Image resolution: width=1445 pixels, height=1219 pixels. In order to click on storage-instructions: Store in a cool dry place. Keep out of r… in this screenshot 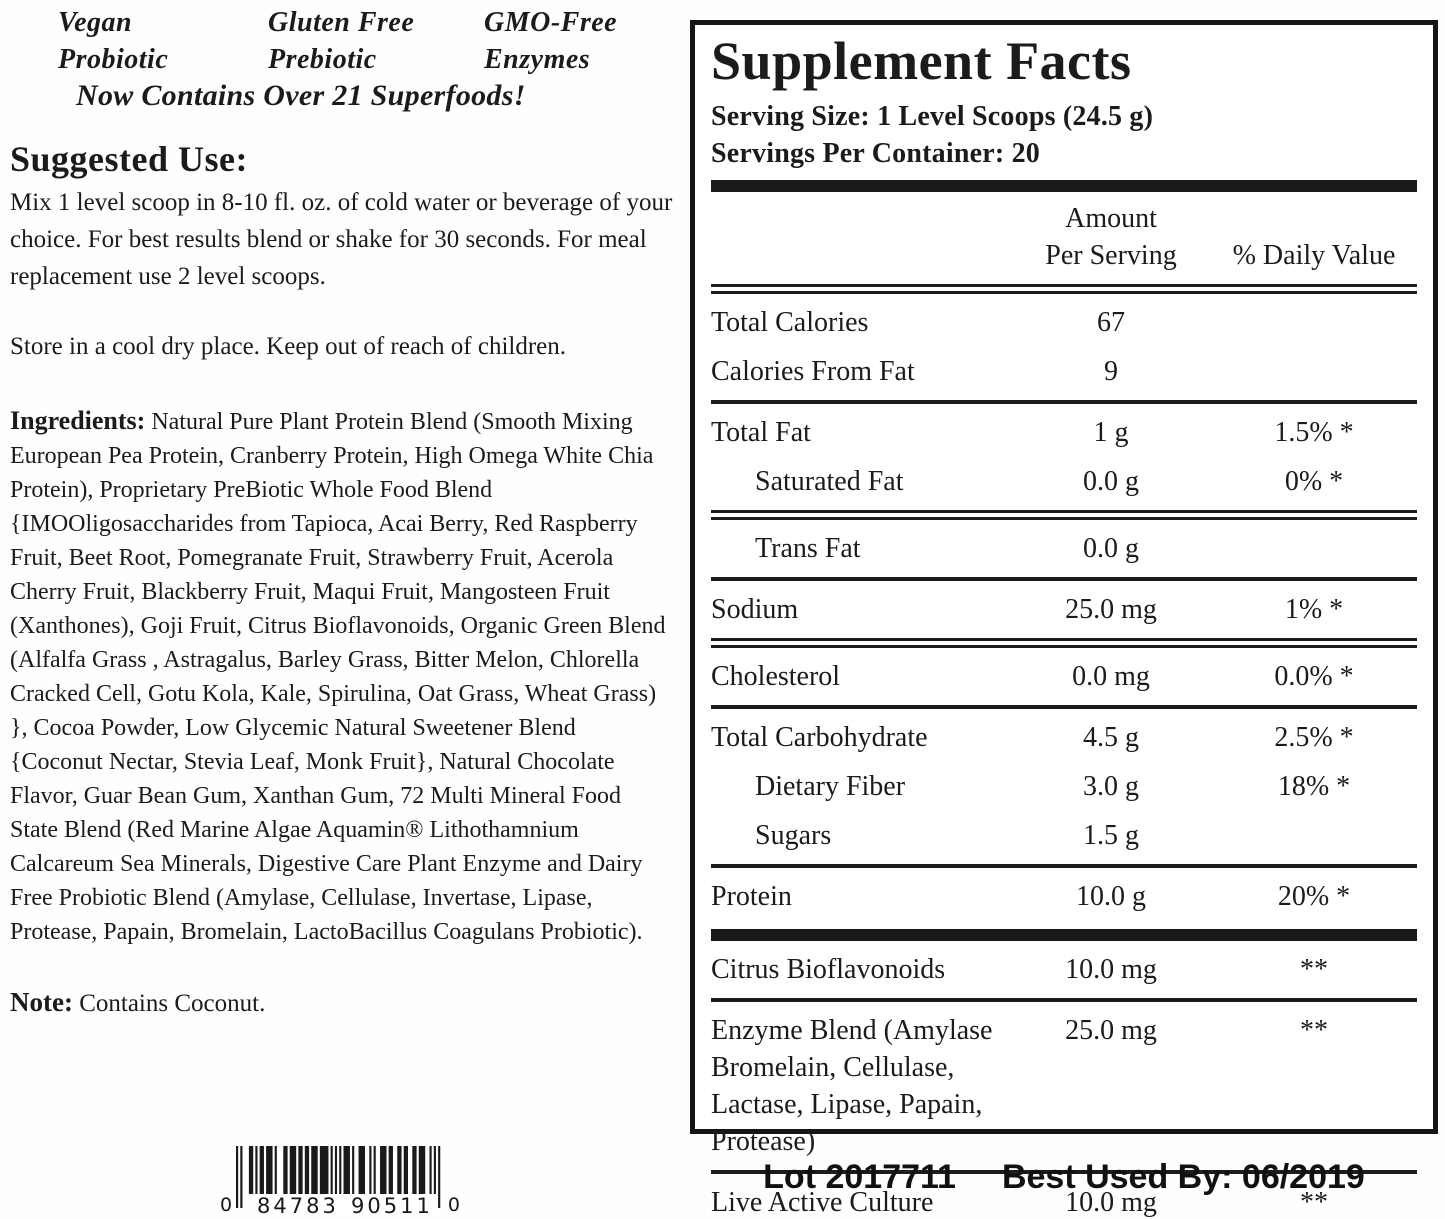, I will do `click(288, 346)`.